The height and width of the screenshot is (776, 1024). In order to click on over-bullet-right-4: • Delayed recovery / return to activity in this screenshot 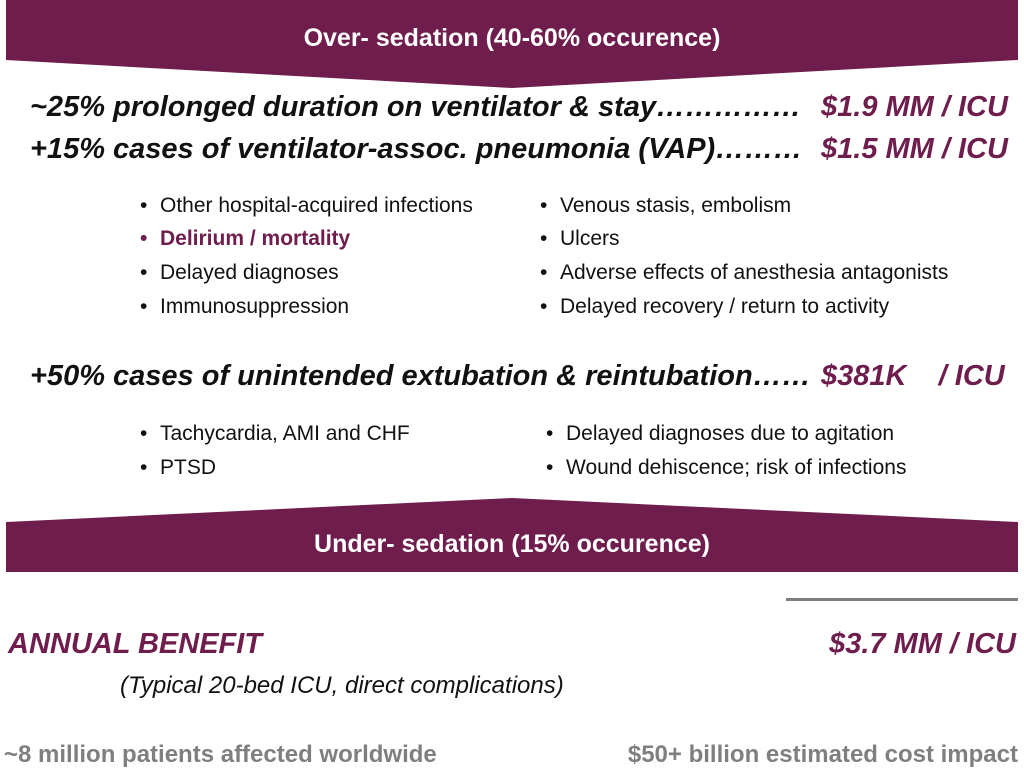, I will do `click(715, 306)`.